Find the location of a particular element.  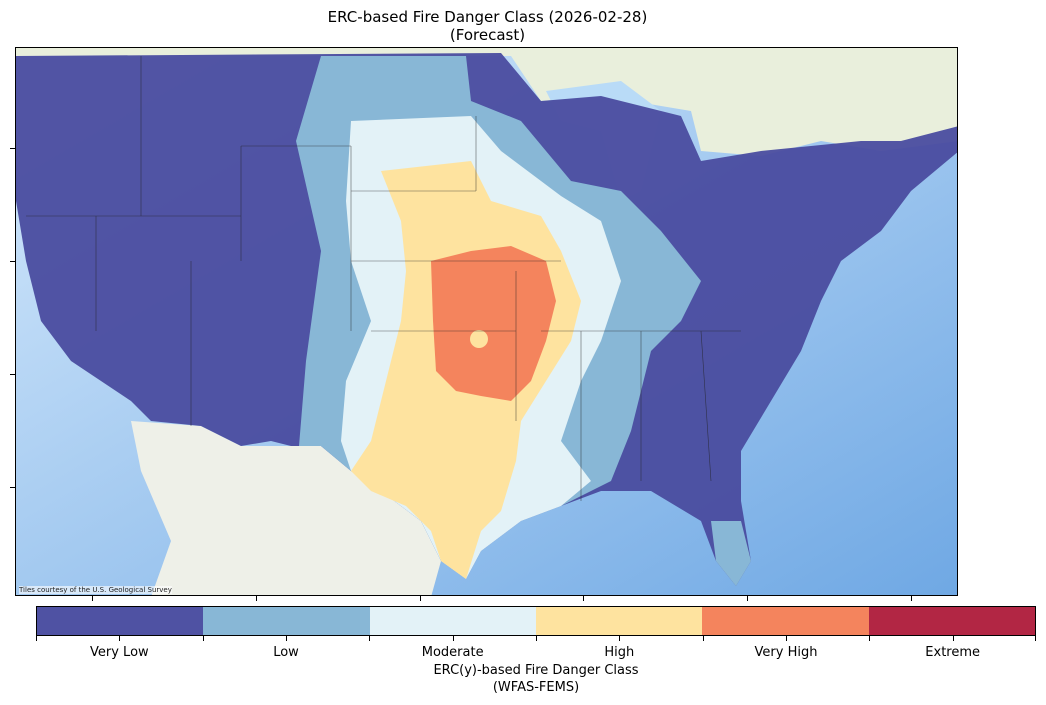

colorbar-label: Moderate is located at coordinates (452, 652).